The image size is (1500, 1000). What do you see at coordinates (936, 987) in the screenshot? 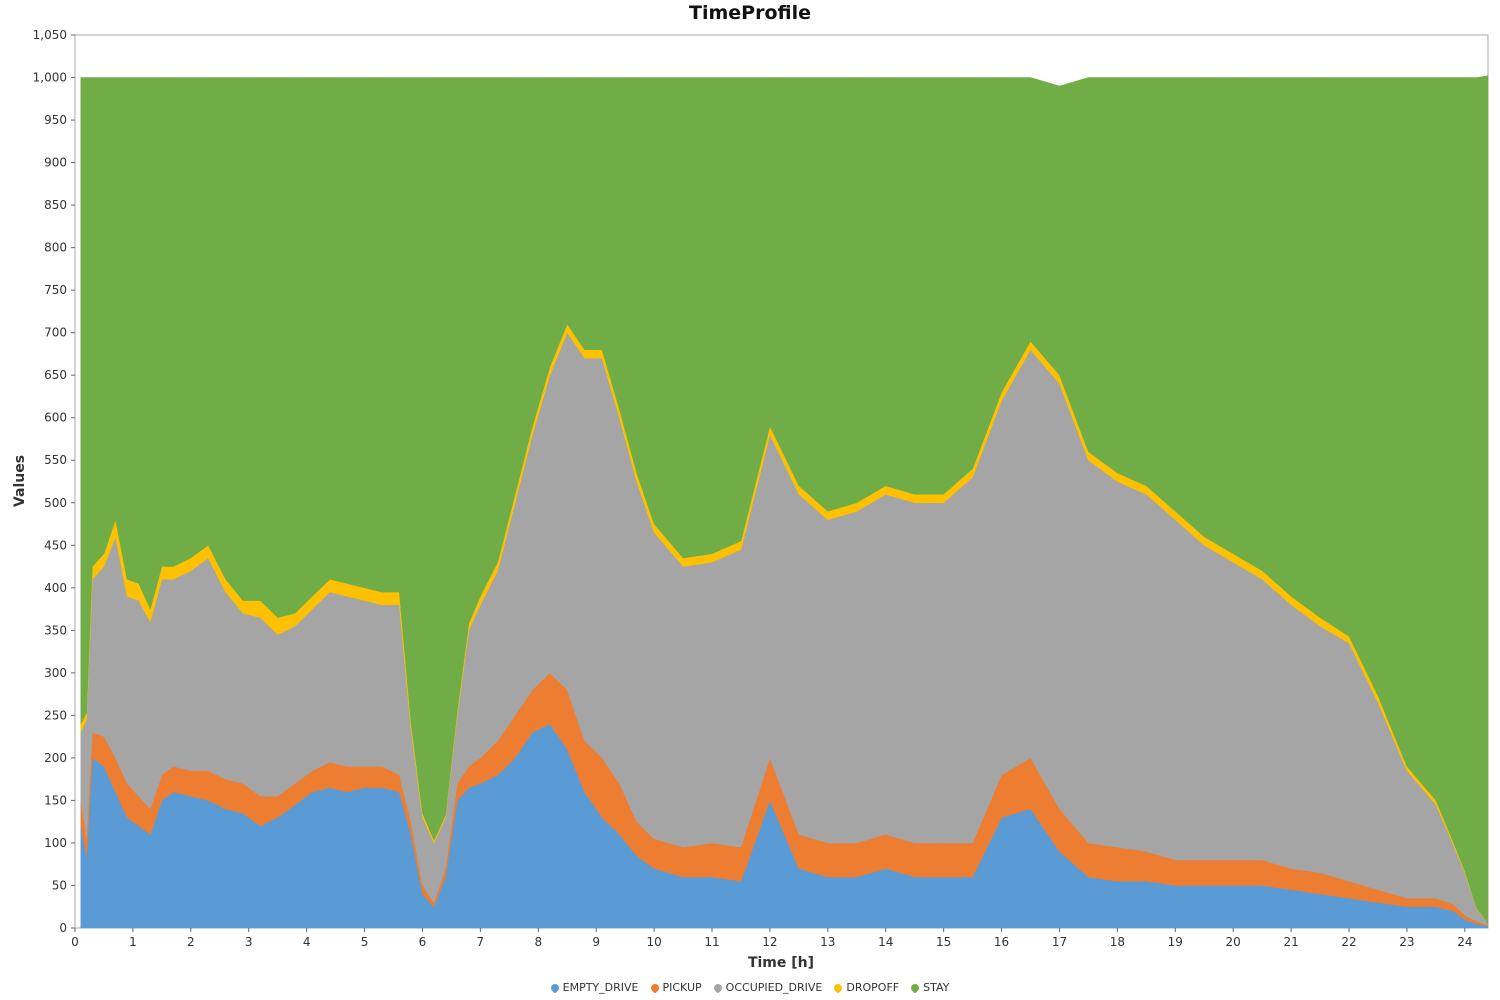
I see `legend-label: STAY` at bounding box center [936, 987].